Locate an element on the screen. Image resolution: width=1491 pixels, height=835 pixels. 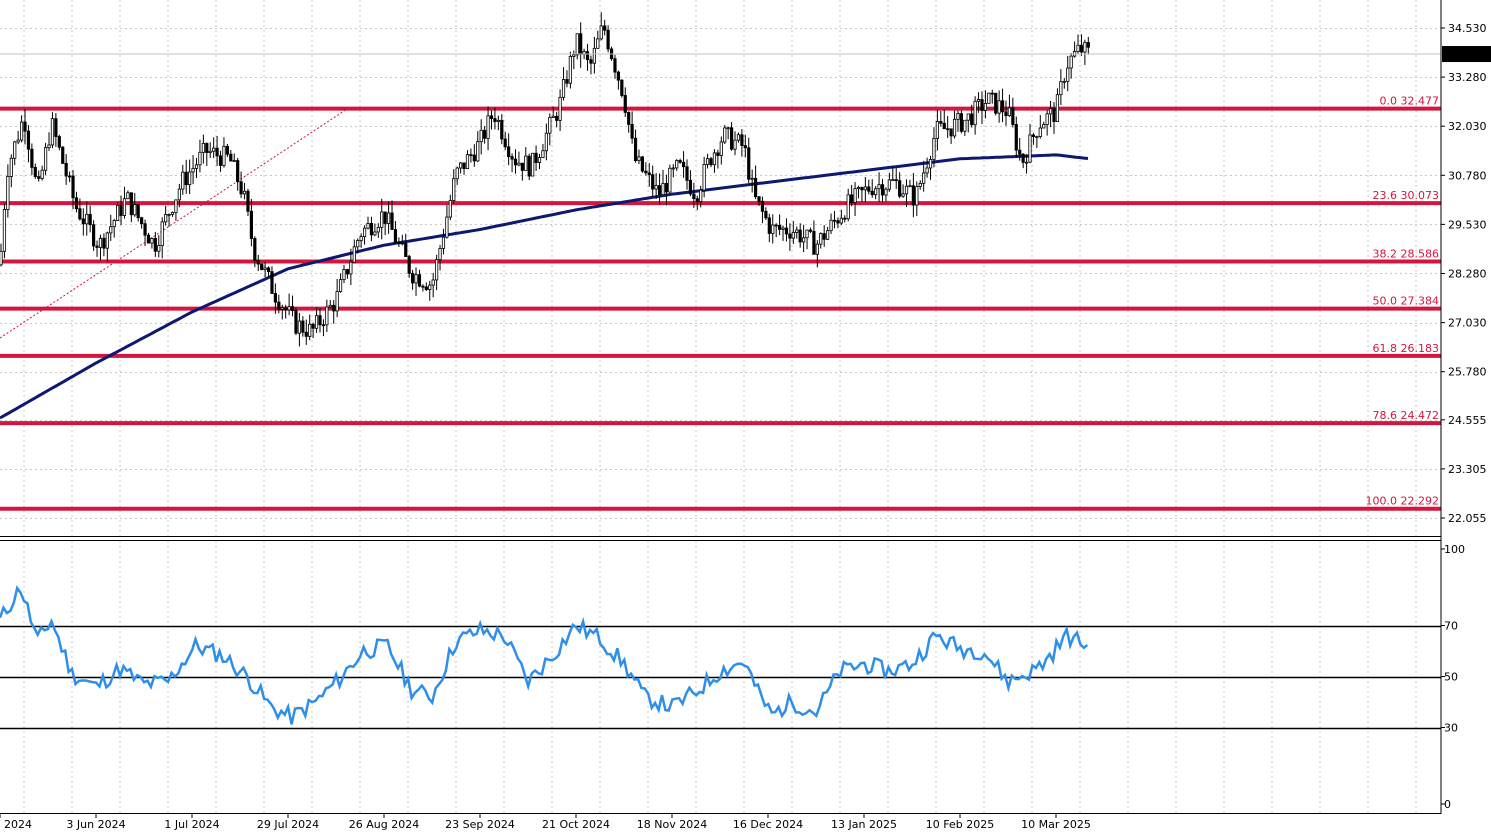
price-axis-tick-label: 33.280 is located at coordinates (1467, 77).